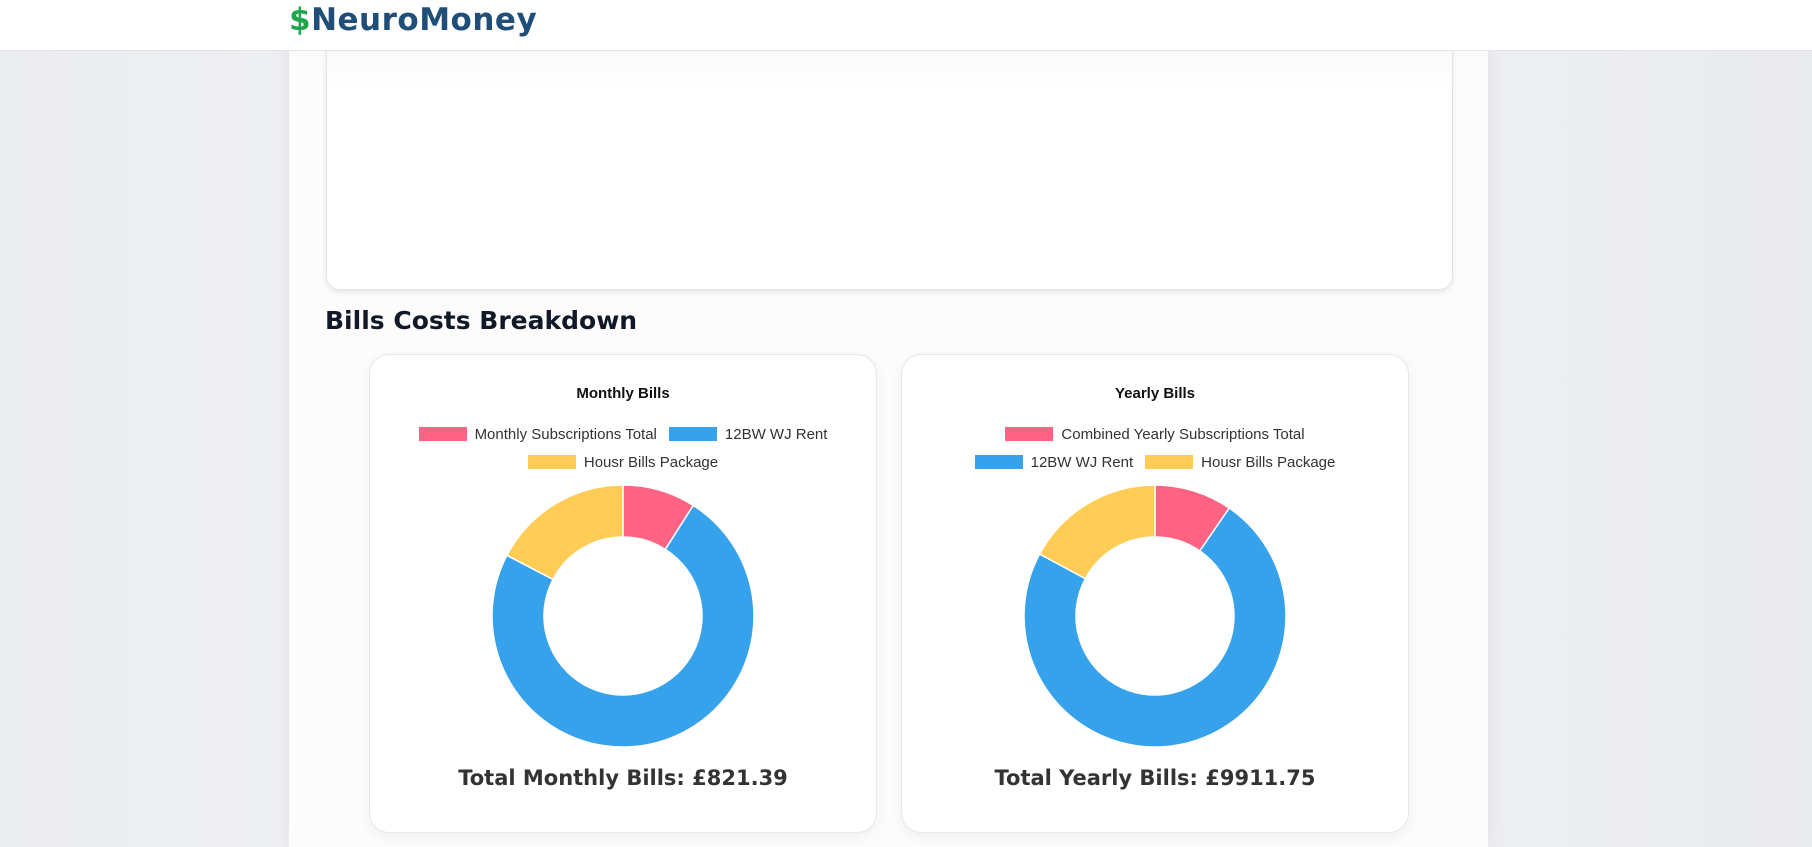 This screenshot has width=1812, height=847. Describe the element at coordinates (1183, 434) in the screenshot. I see `legend-label: Combined Yearly Subscriptions Total` at that location.